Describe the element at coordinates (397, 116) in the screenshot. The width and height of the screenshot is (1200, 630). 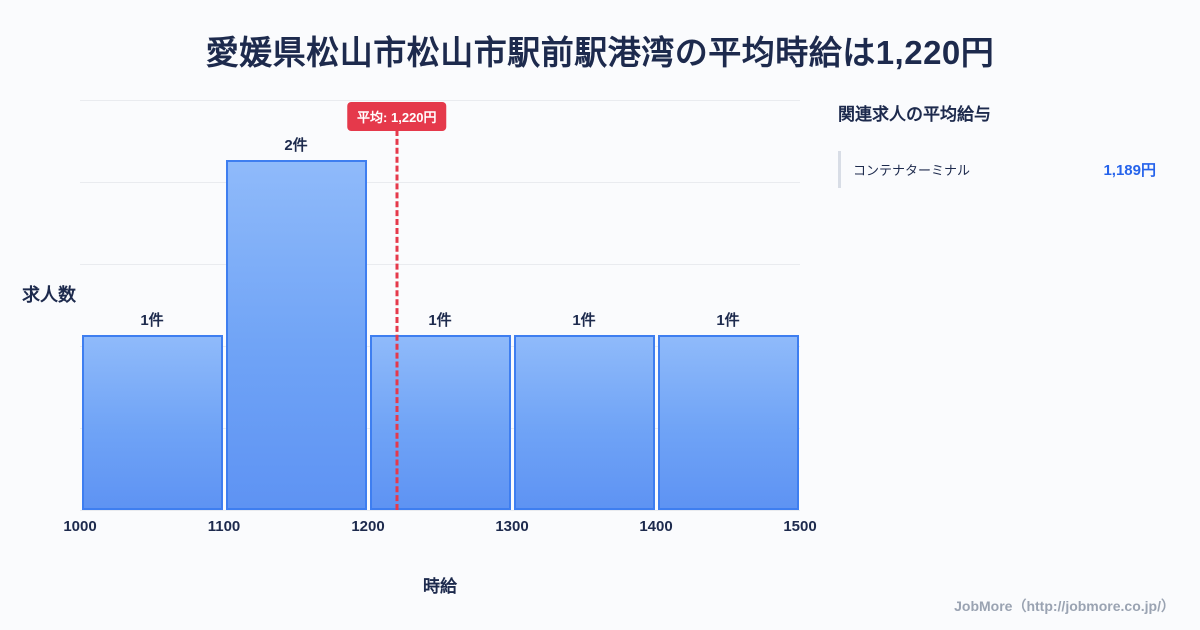
I see `average-badge: 平均: 1,220円` at that location.